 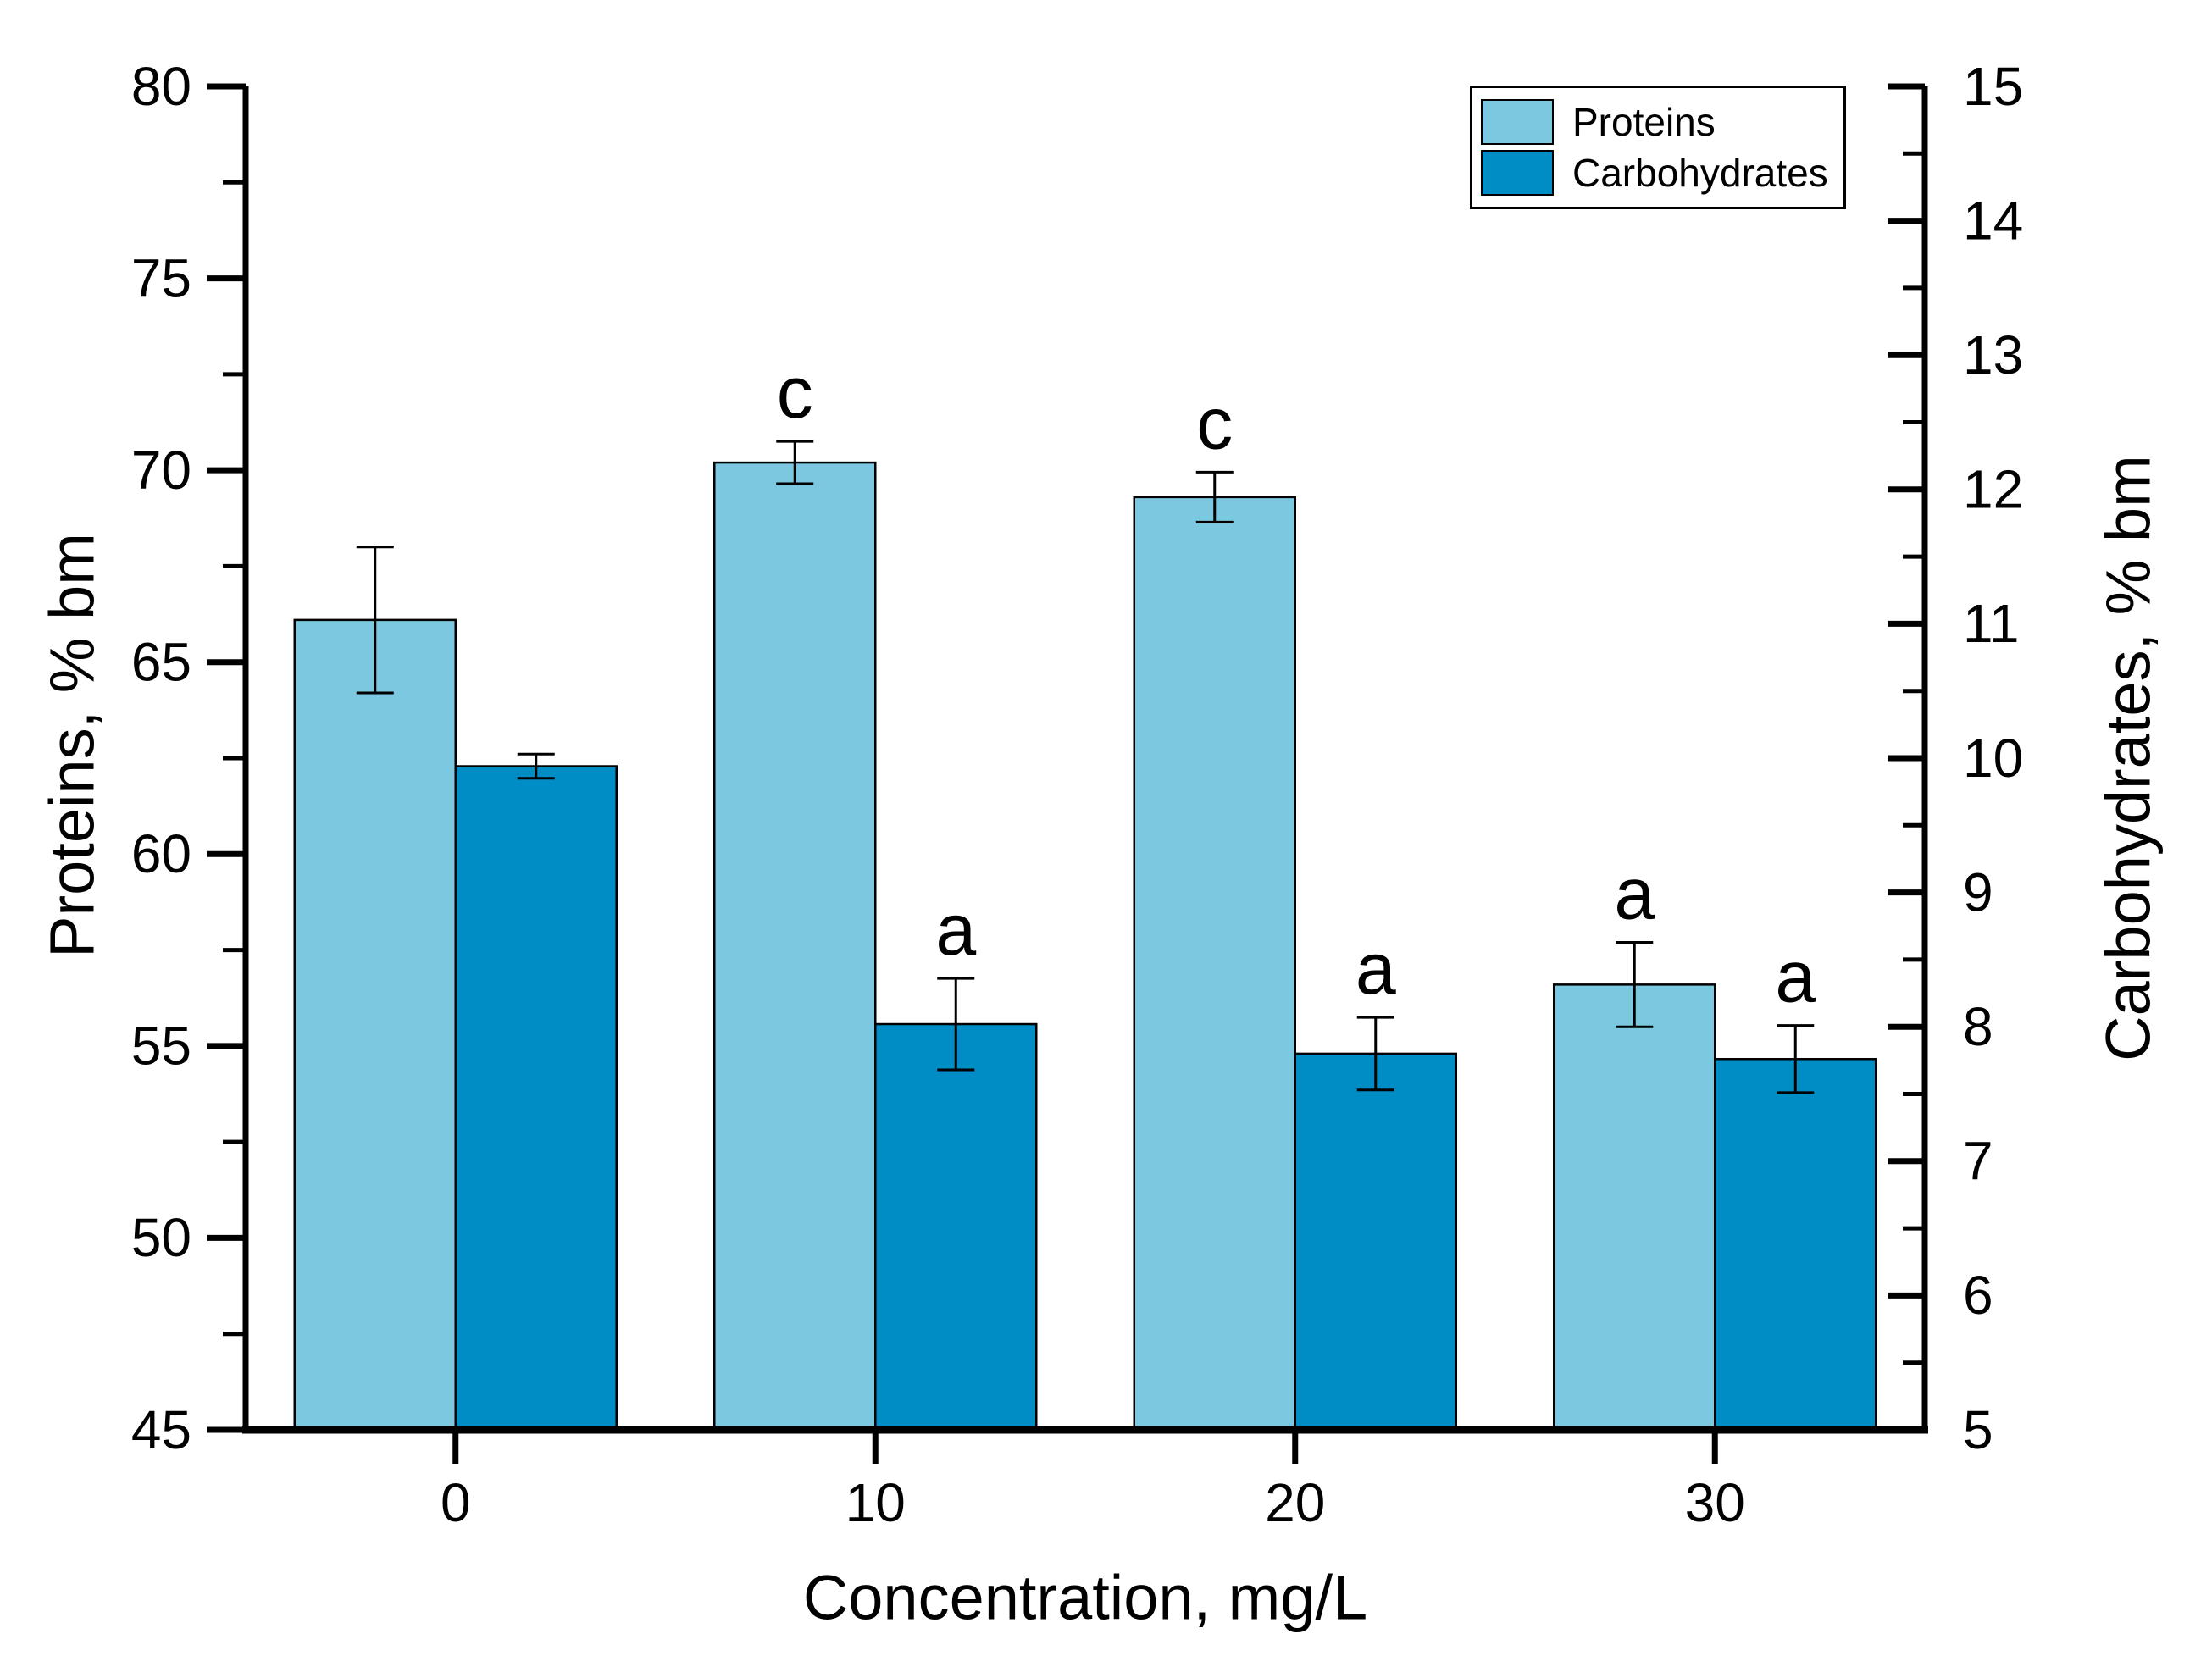 What do you see at coordinates (1993, 354) in the screenshot?
I see `right-axis-tick-label: 13` at bounding box center [1993, 354].